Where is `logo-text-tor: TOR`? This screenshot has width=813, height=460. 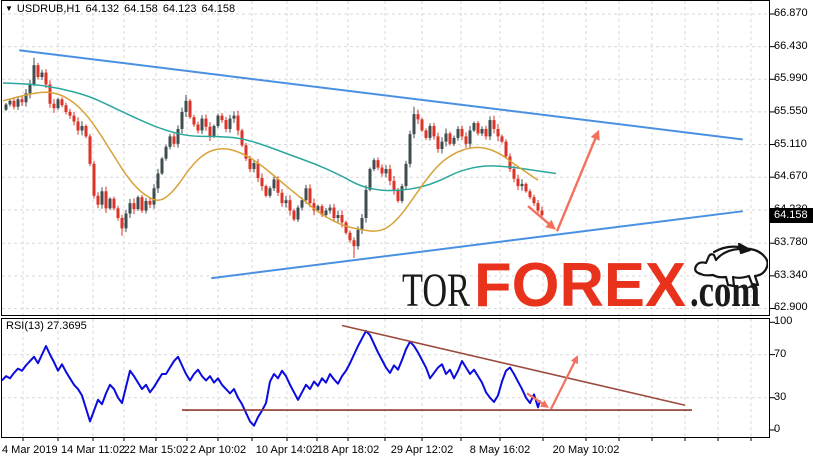
logo-text-tor: TOR is located at coordinates (436, 288).